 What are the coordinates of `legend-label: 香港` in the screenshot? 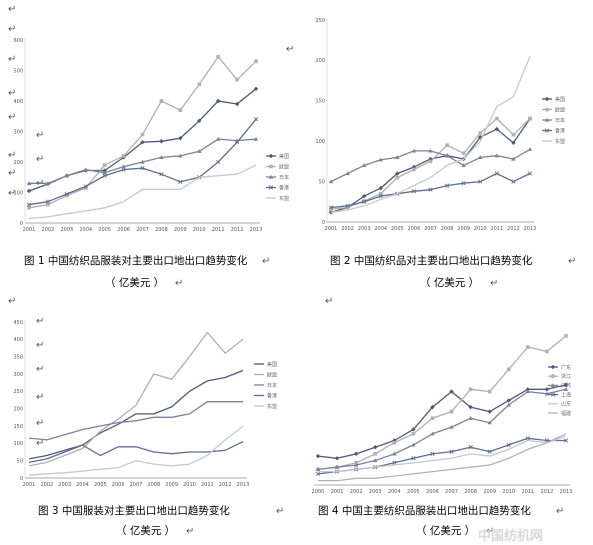 It's located at (560, 130).